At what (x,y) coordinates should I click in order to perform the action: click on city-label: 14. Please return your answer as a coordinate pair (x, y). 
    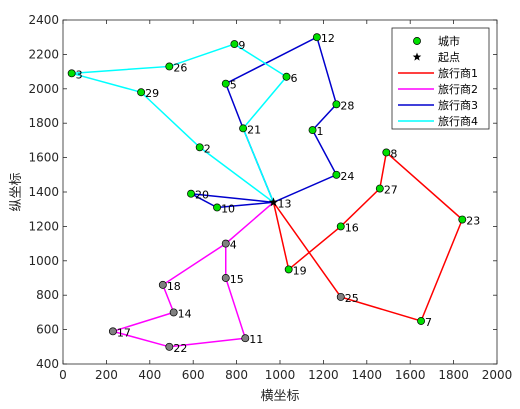
    Looking at the image, I should click on (185, 313).